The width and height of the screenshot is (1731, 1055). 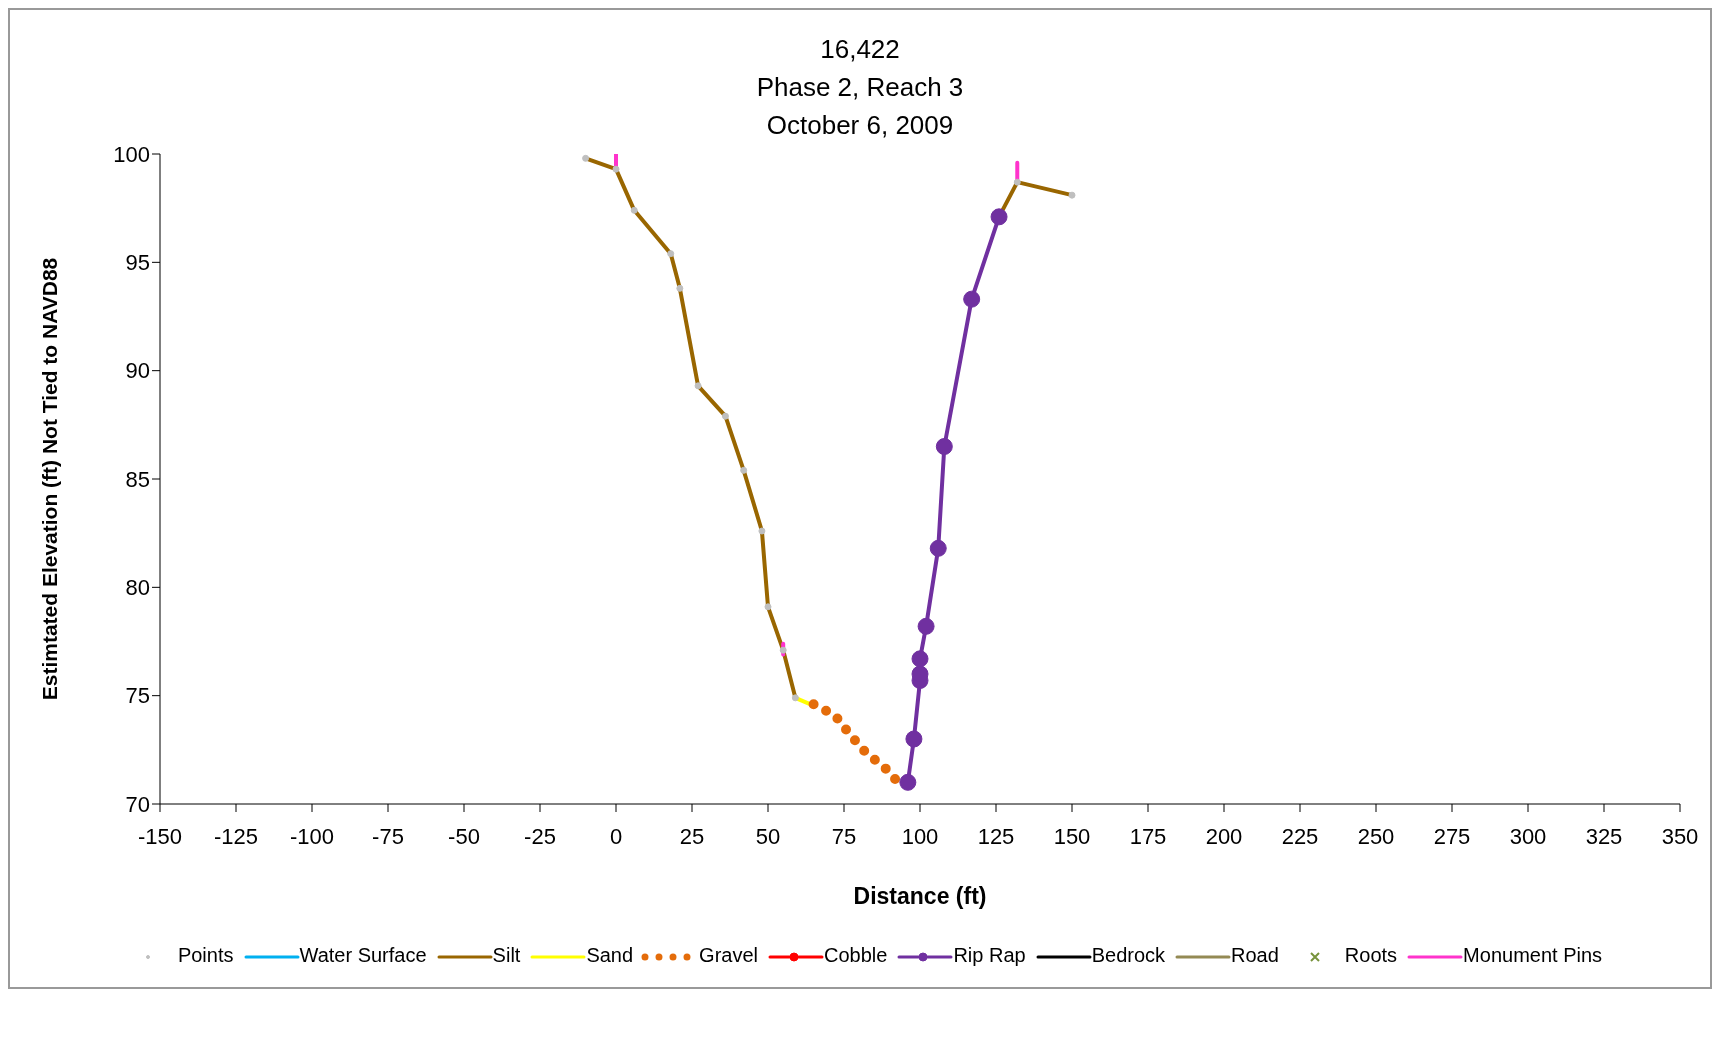 What do you see at coordinates (855, 955) in the screenshot?
I see `legend-label: Cobble` at bounding box center [855, 955].